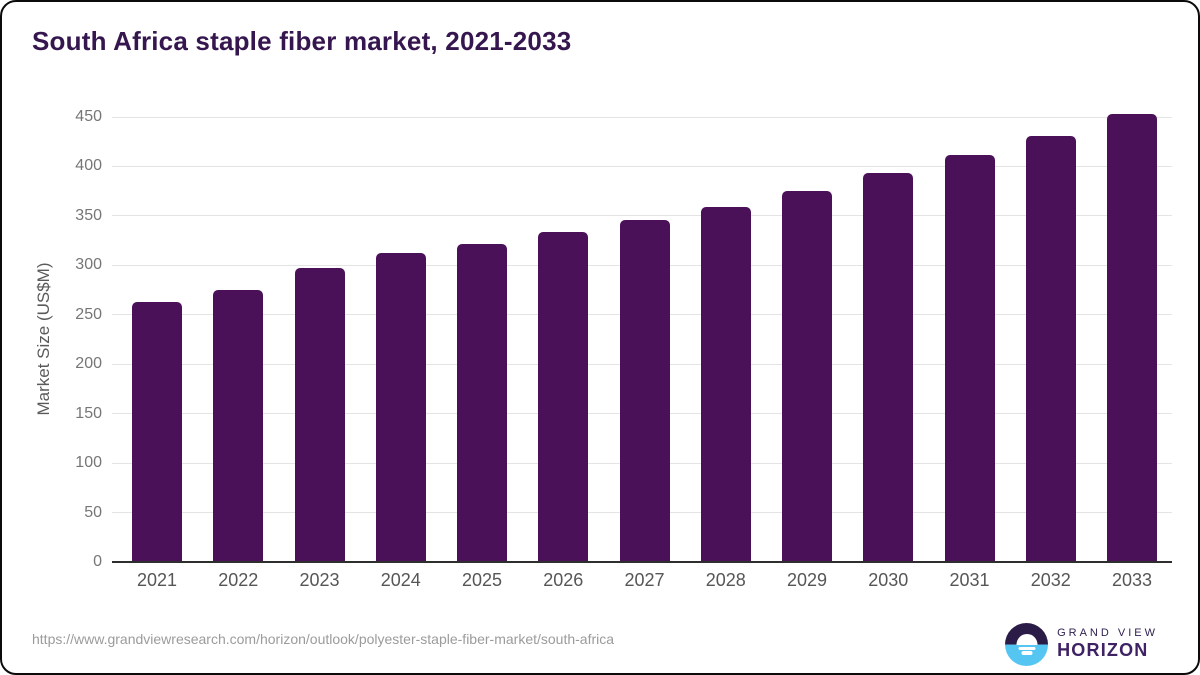  Describe the element at coordinates (88, 166) in the screenshot. I see `y-axis-tick-label: 400` at that location.